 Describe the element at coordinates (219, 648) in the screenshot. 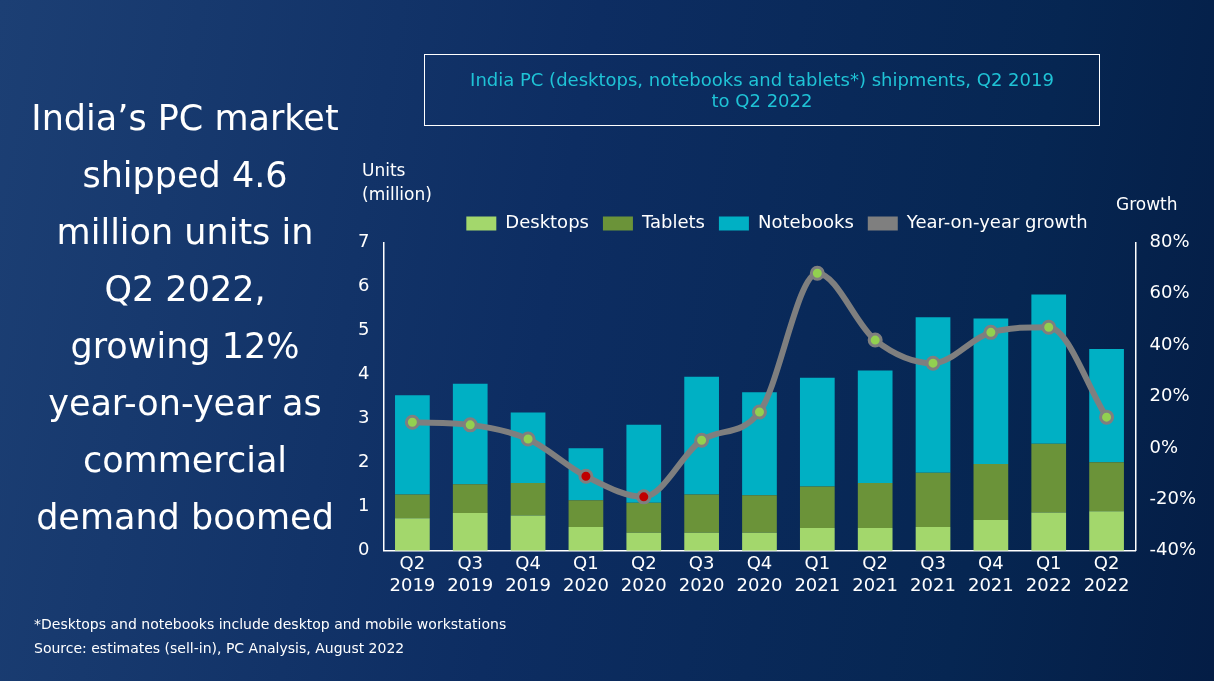

I see `source-note: Source: estimates (sell-in), PC Analysis, August 2022` at that location.